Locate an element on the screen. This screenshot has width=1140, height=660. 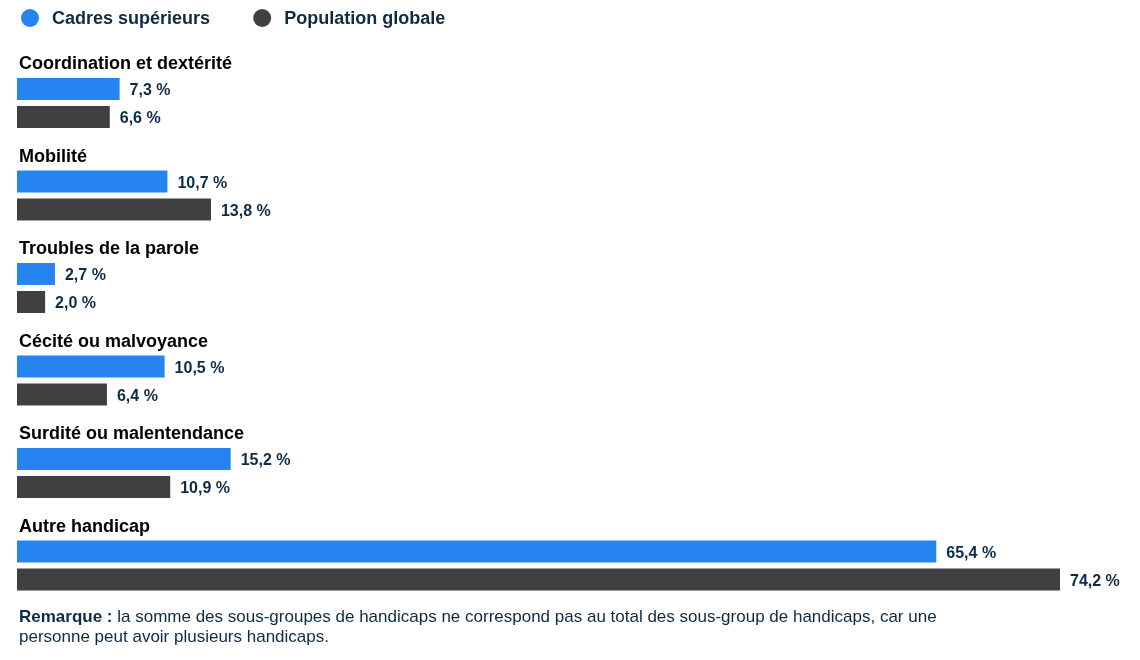
y-tick-label: Troubles de la parole is located at coordinates (109, 248).